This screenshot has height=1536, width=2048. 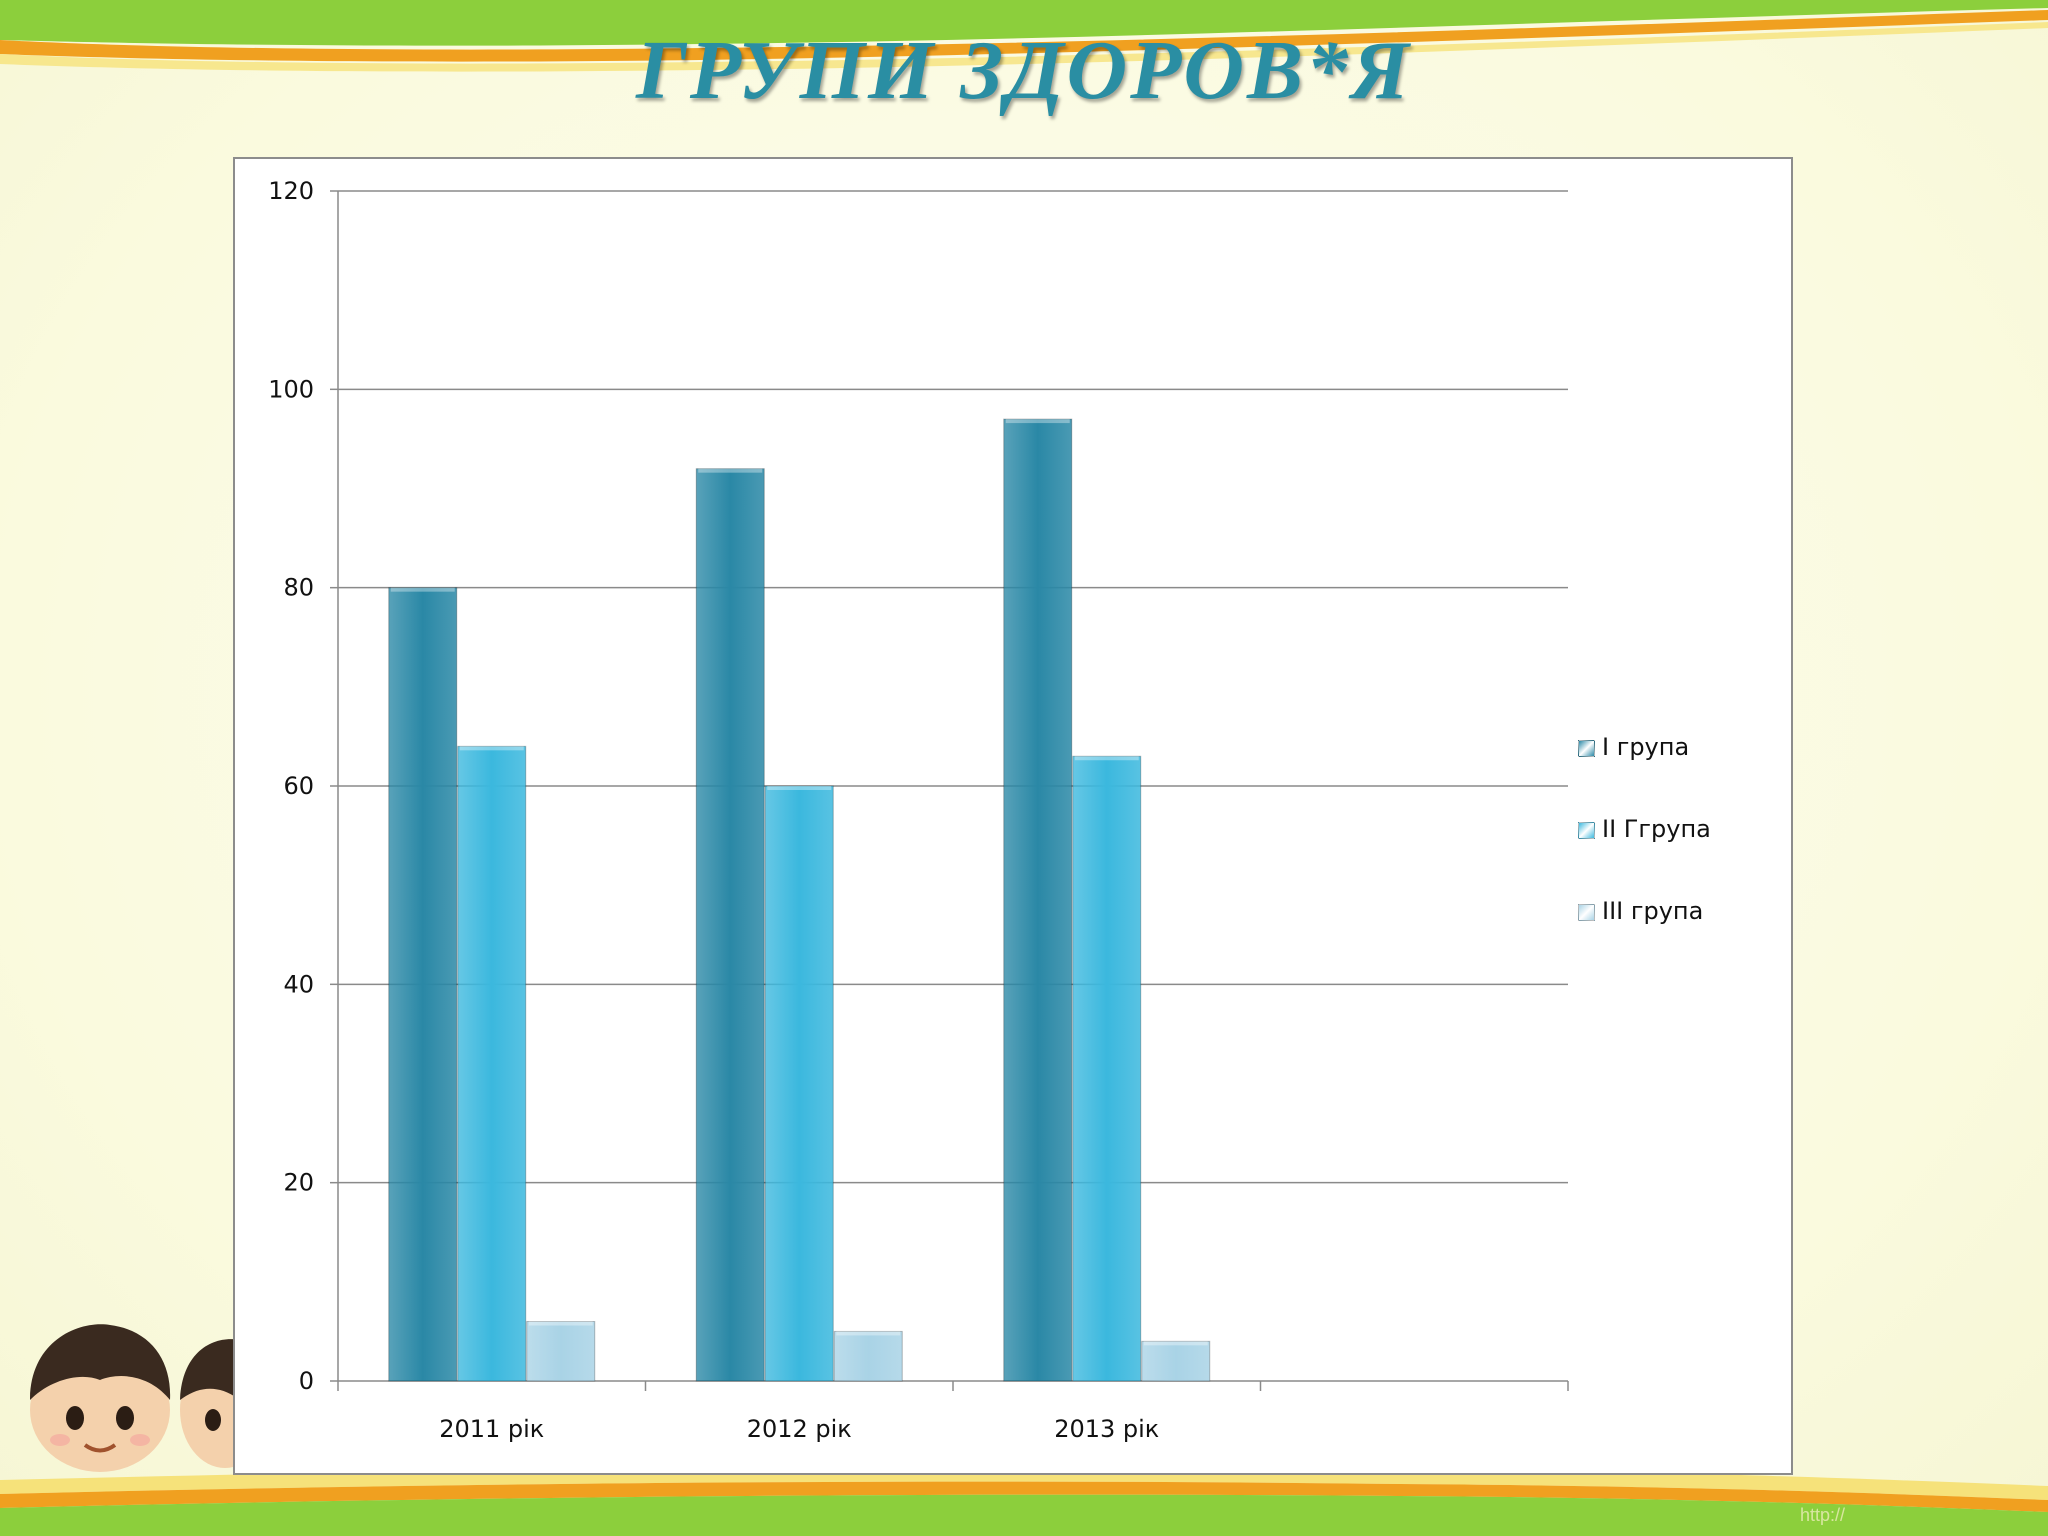 I want to click on slide-title: ГРУПИ ЗДОРОВ*Я, so click(x=1024, y=70).